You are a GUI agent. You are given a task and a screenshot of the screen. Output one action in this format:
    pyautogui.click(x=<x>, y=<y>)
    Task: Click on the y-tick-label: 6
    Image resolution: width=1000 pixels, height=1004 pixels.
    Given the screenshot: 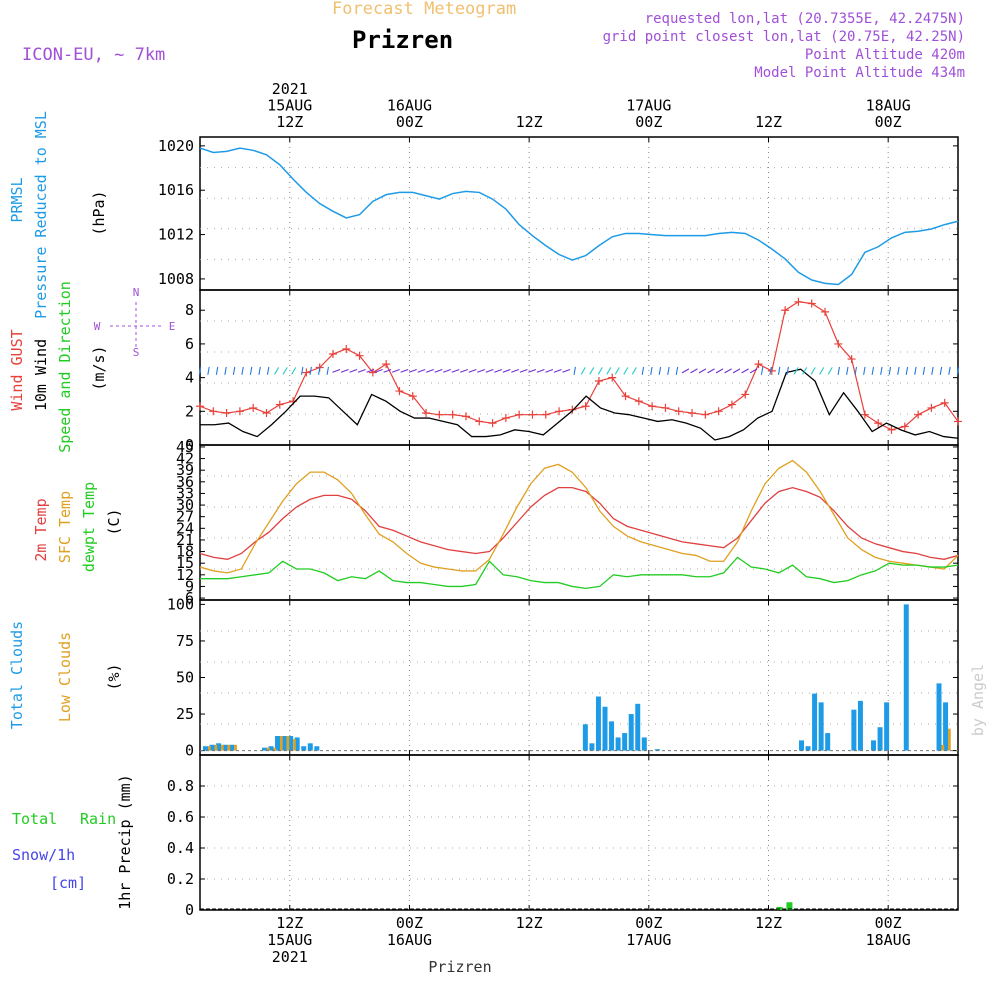 What is the action you would take?
    pyautogui.click(x=189, y=344)
    